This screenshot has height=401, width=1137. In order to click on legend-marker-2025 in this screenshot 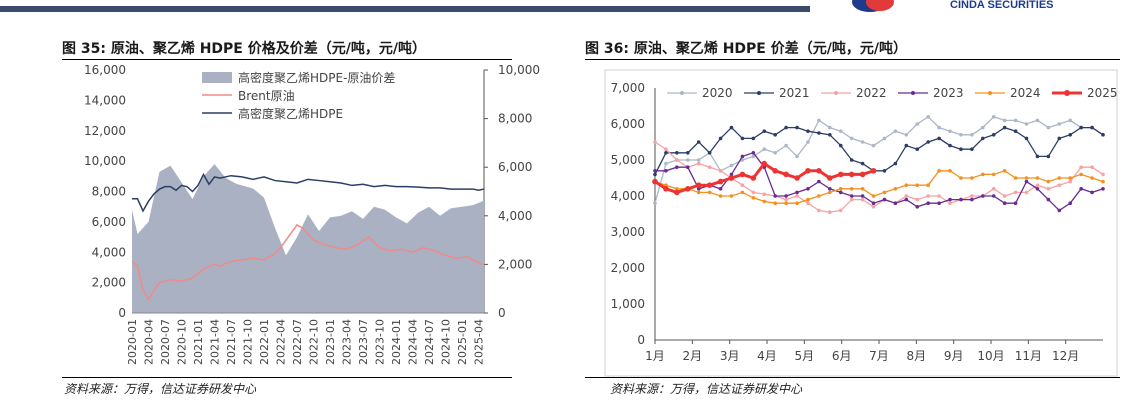, I will do `click(1067, 93)`.